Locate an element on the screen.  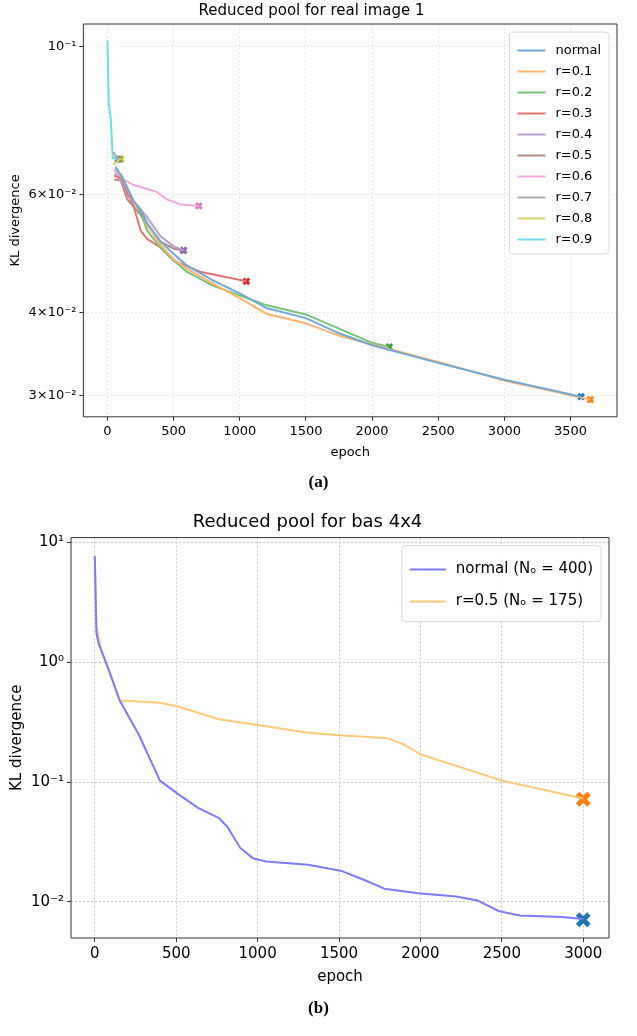
legend-label: r=0.6 is located at coordinates (574, 175).